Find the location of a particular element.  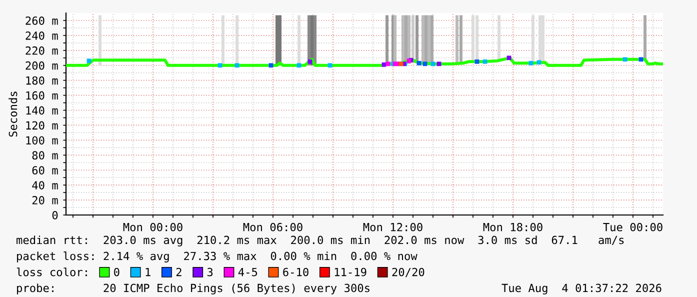

x-tick-label: Mon 00:00 is located at coordinates (152, 227).